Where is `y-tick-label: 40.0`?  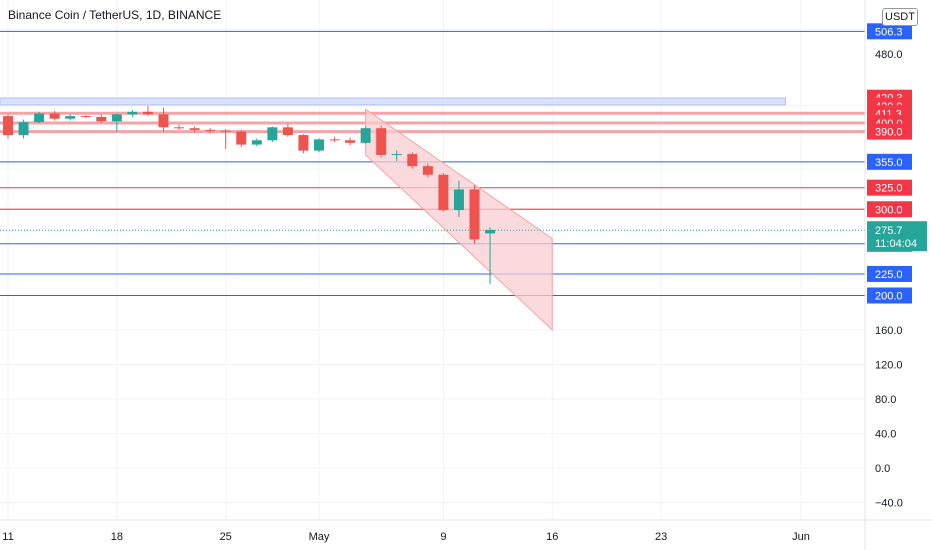
y-tick-label: 40.0 is located at coordinates (885, 435).